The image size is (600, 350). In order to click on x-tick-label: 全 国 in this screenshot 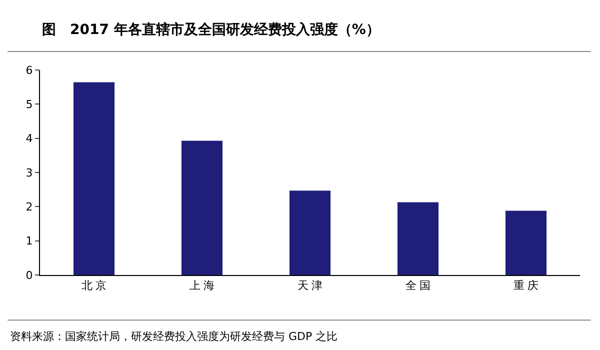, I will do `click(418, 285)`.